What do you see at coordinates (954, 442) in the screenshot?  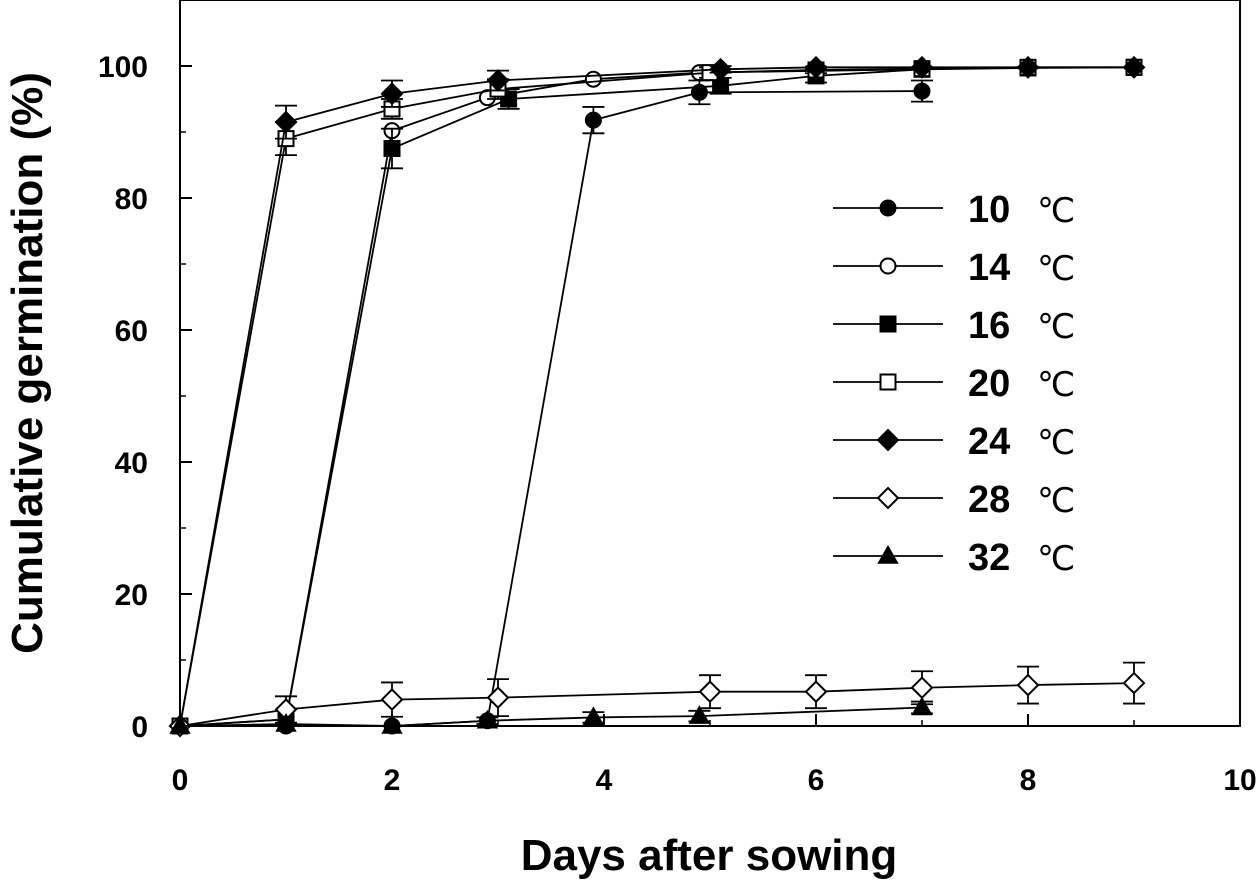 I see `legend-item-24: 24 ℃` at bounding box center [954, 442].